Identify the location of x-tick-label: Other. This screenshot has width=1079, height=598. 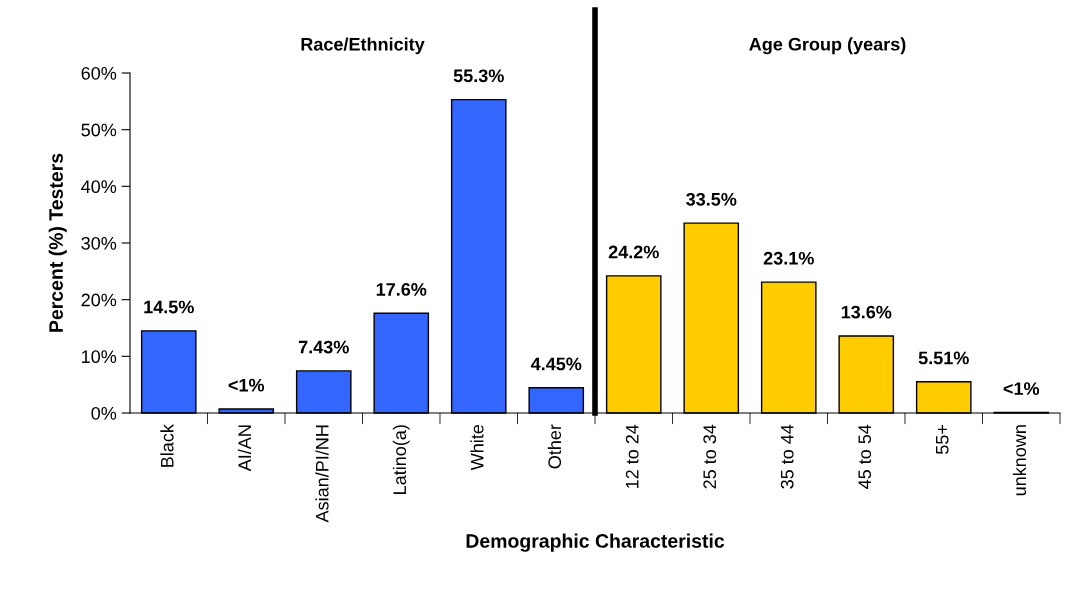
(554, 446).